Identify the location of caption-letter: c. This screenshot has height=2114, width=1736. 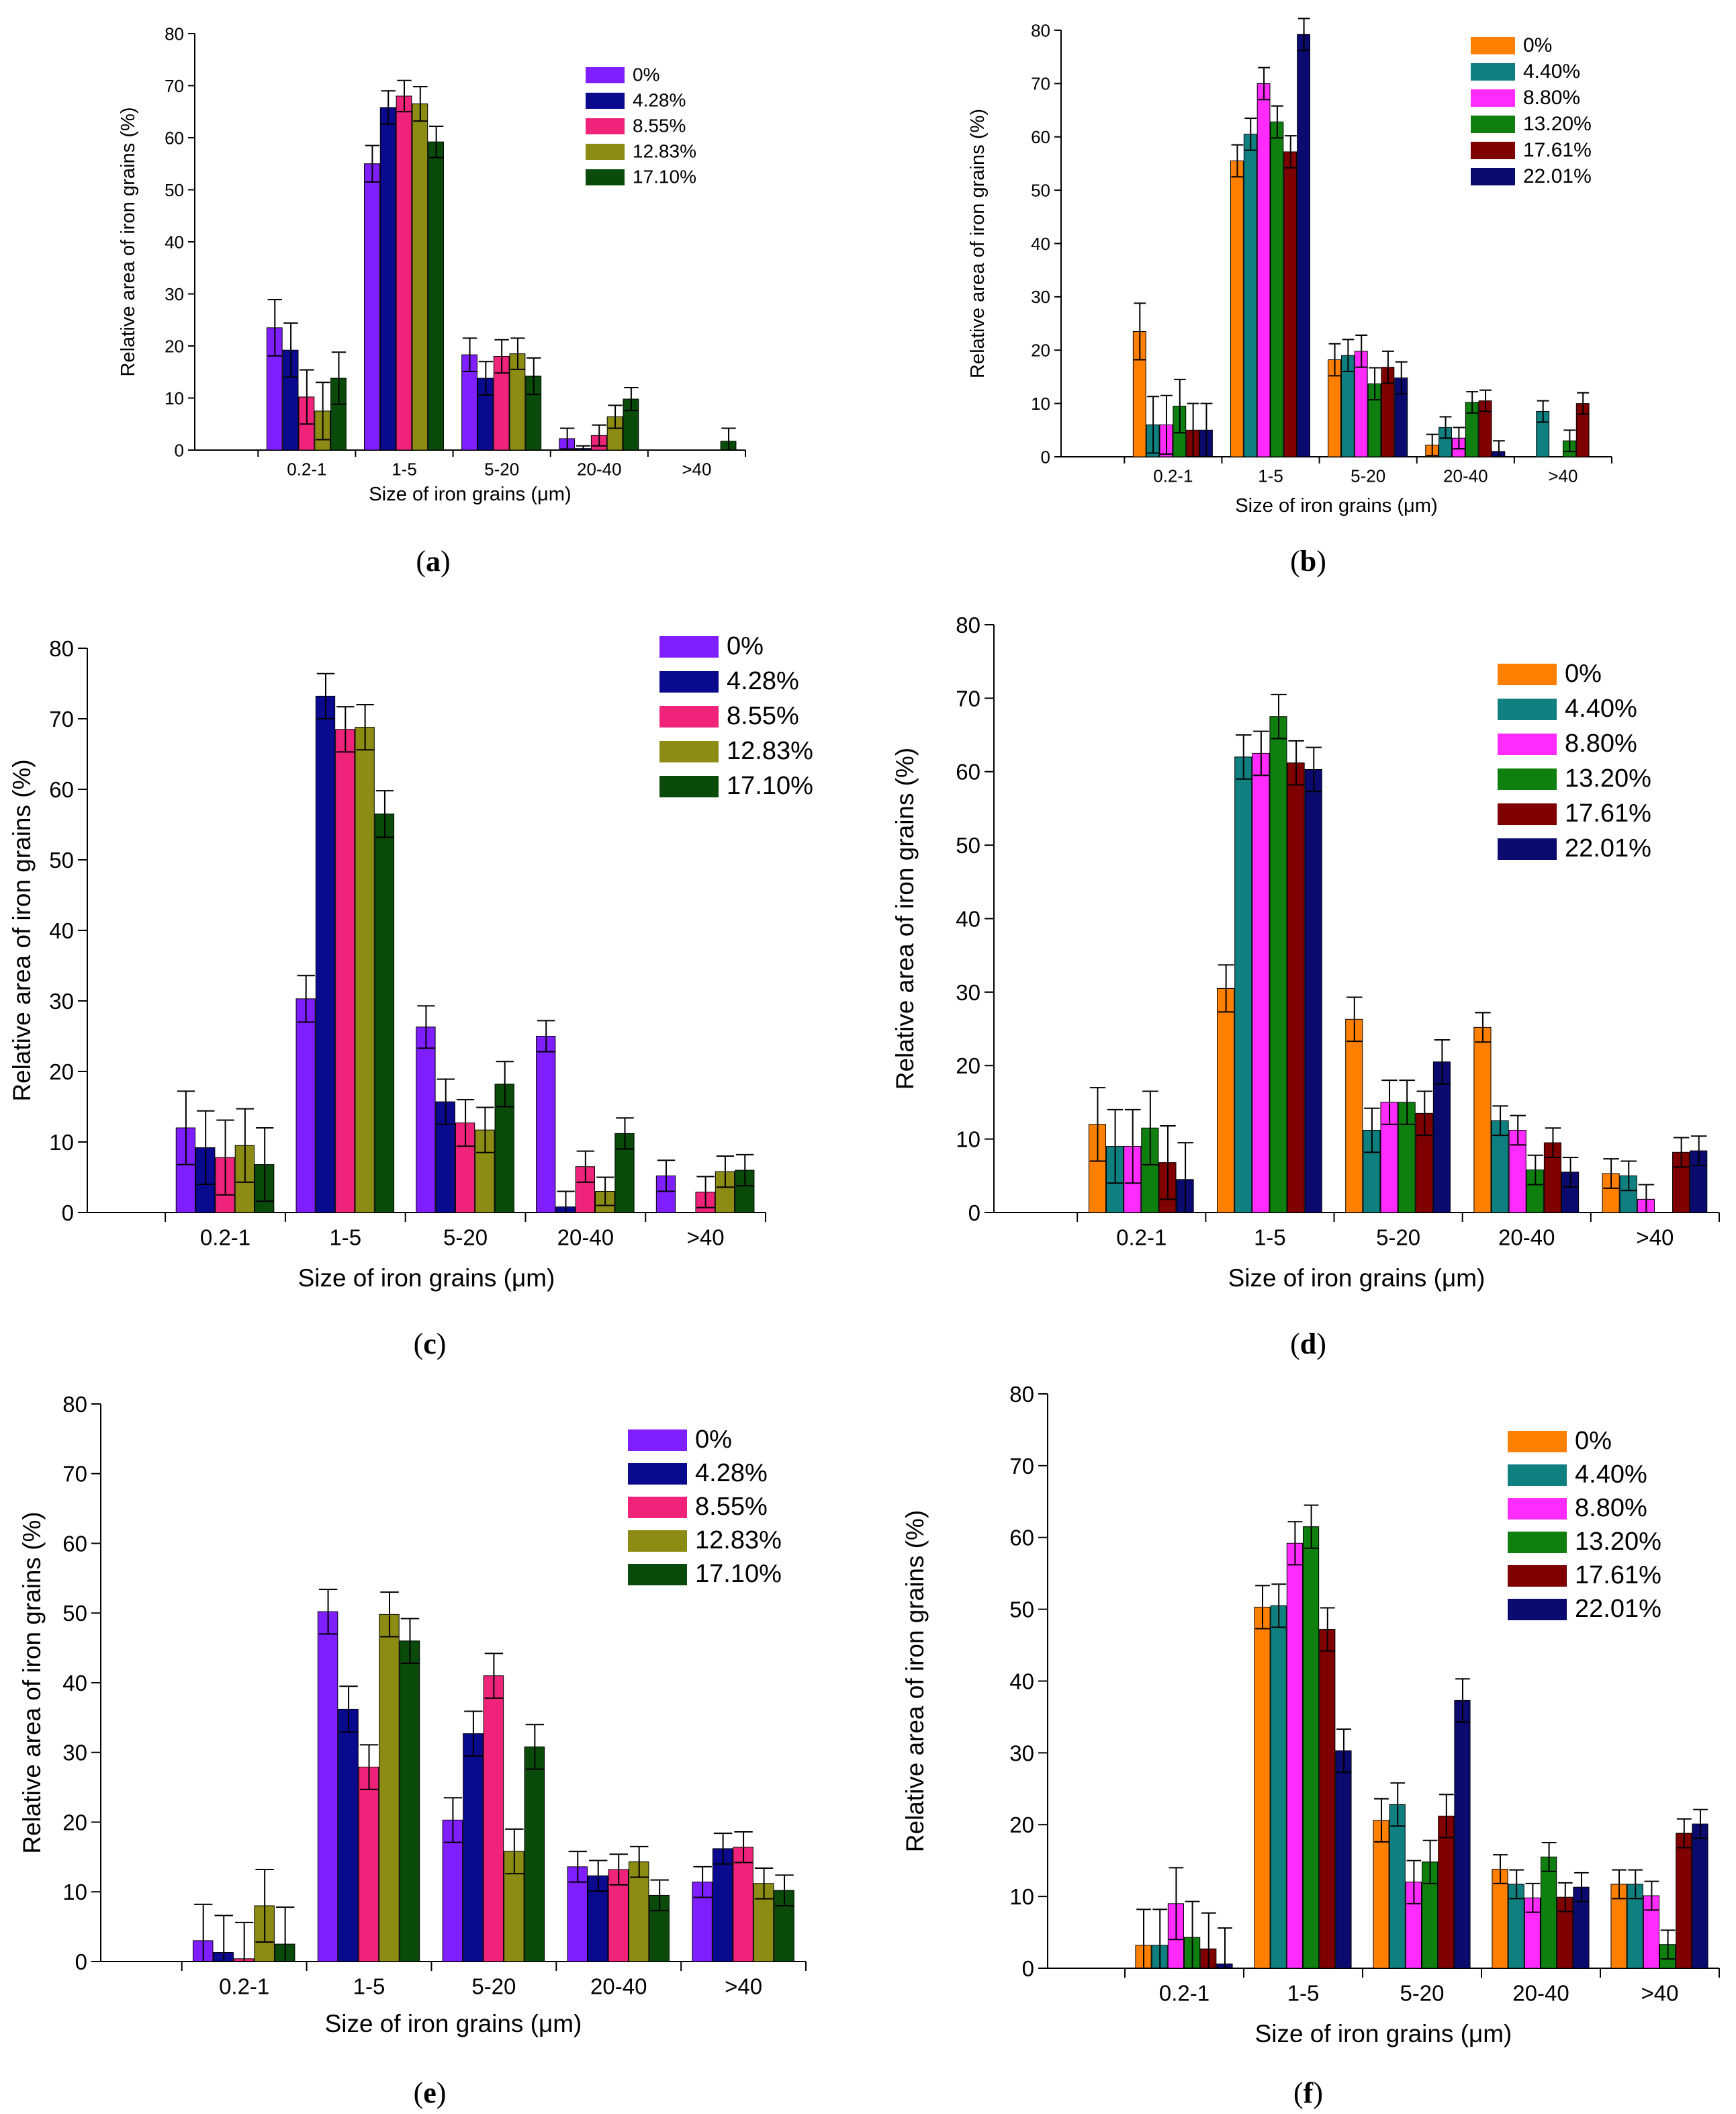
(430, 1343).